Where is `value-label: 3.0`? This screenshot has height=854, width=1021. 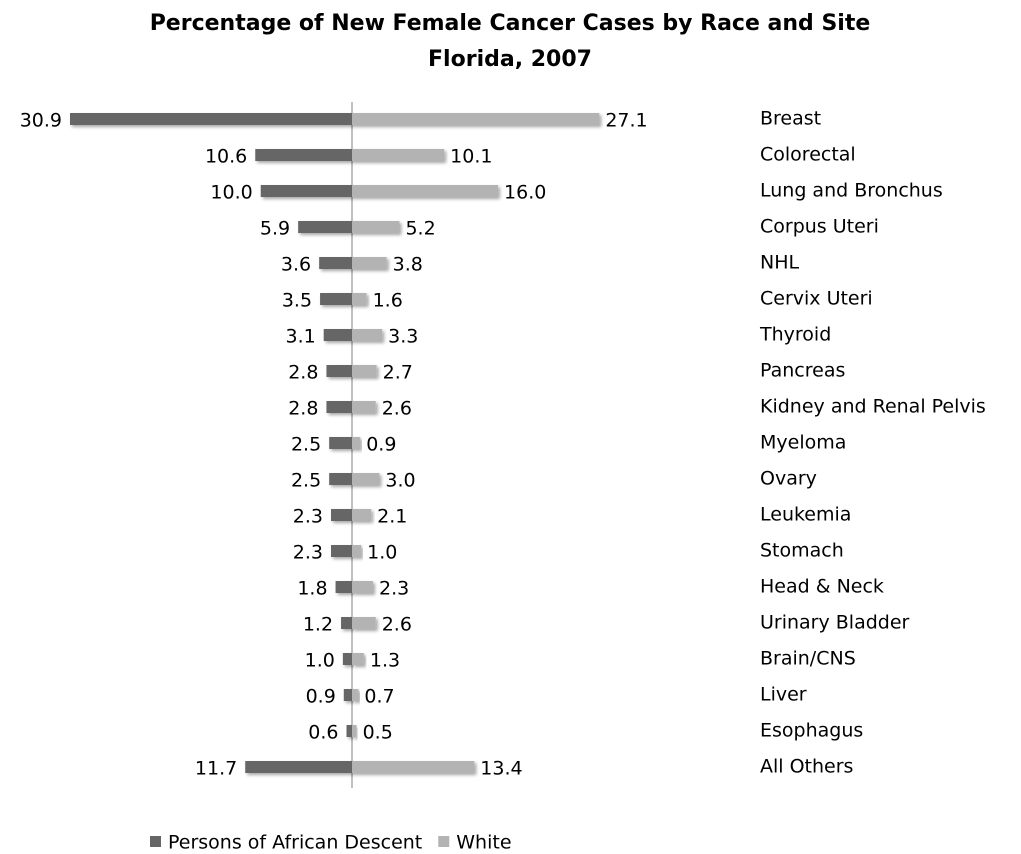
value-label: 3.0 is located at coordinates (400, 481).